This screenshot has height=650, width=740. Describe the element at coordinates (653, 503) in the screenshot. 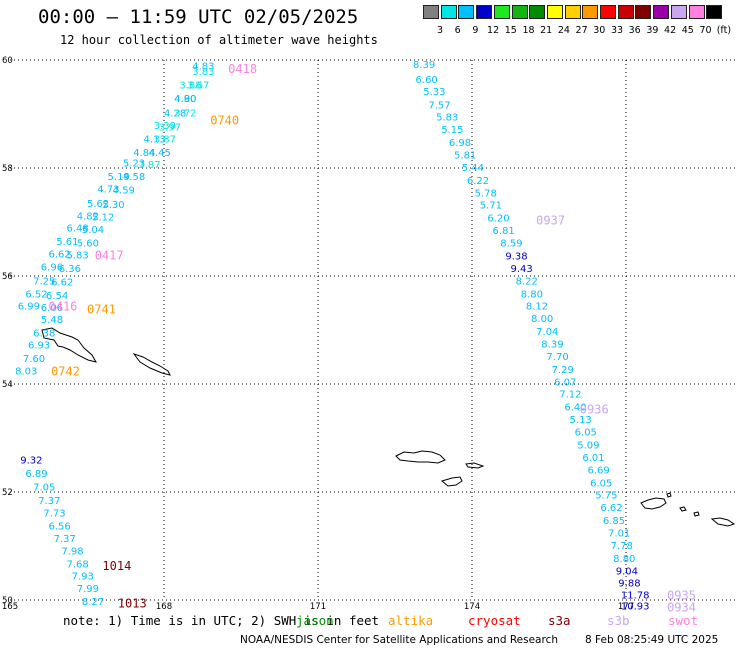

I see `island-east` at that location.